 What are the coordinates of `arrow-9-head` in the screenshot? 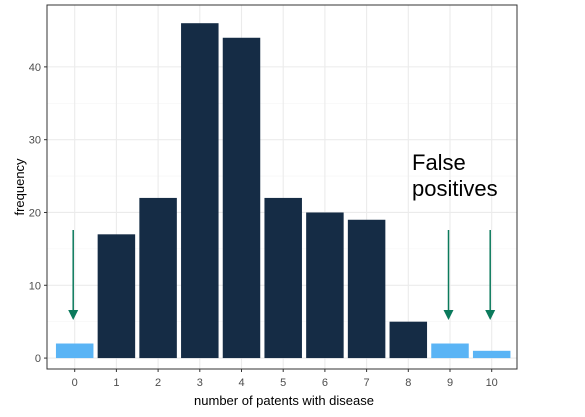 It's located at (448, 315).